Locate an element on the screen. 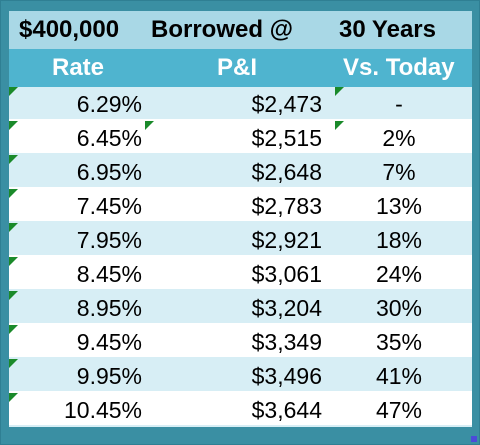 Image resolution: width=480 pixels, height=445 pixels. loan-amount: $400,000 is located at coordinates (69, 29).